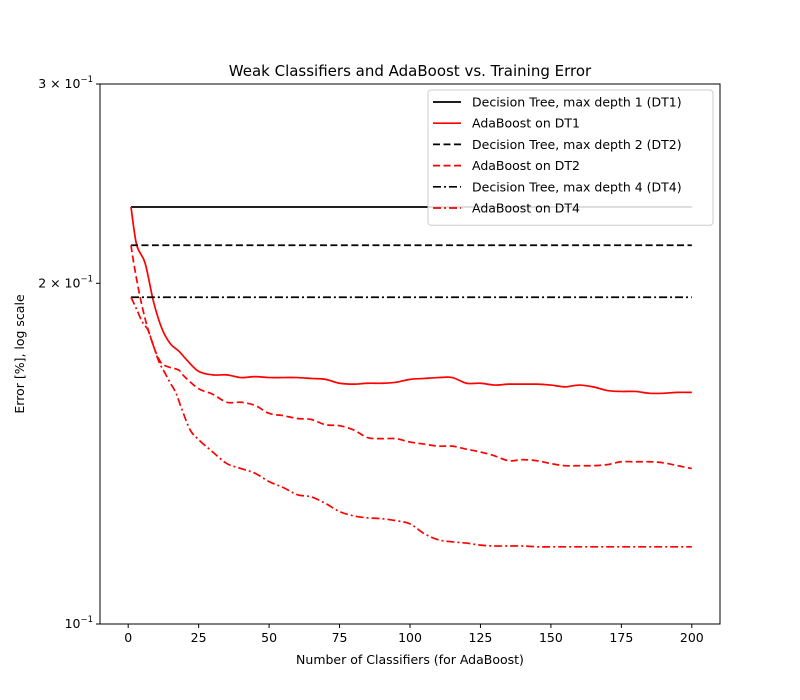 The height and width of the screenshot is (700, 800). What do you see at coordinates (19, 354) in the screenshot?
I see `y-axis-label: Error [%], log scale` at bounding box center [19, 354].